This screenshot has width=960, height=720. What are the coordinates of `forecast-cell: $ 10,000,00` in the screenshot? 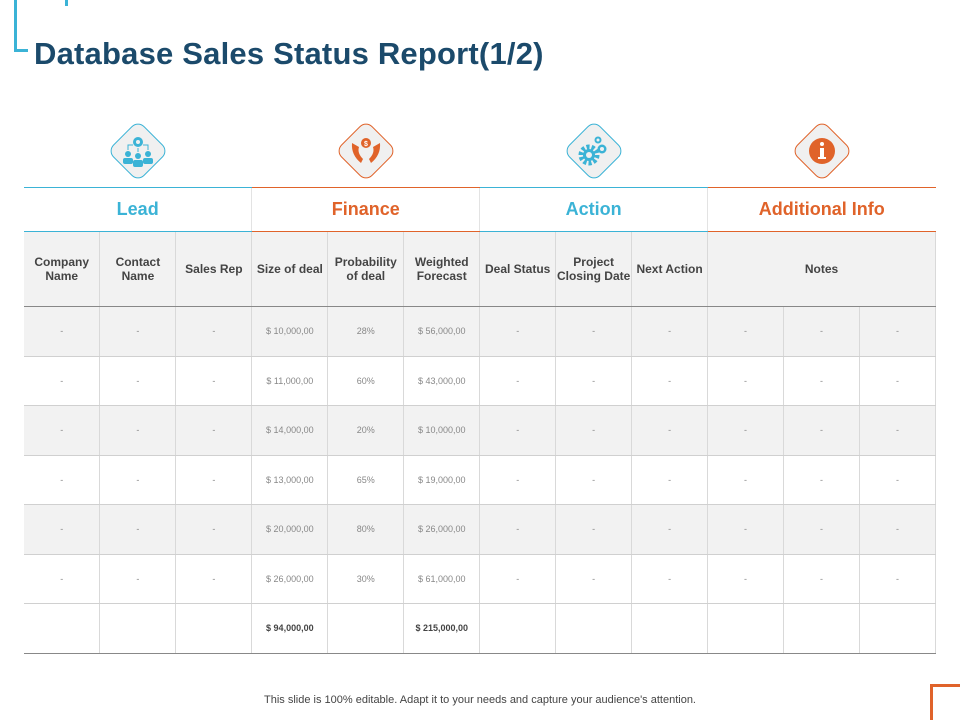 It's located at (442, 430).